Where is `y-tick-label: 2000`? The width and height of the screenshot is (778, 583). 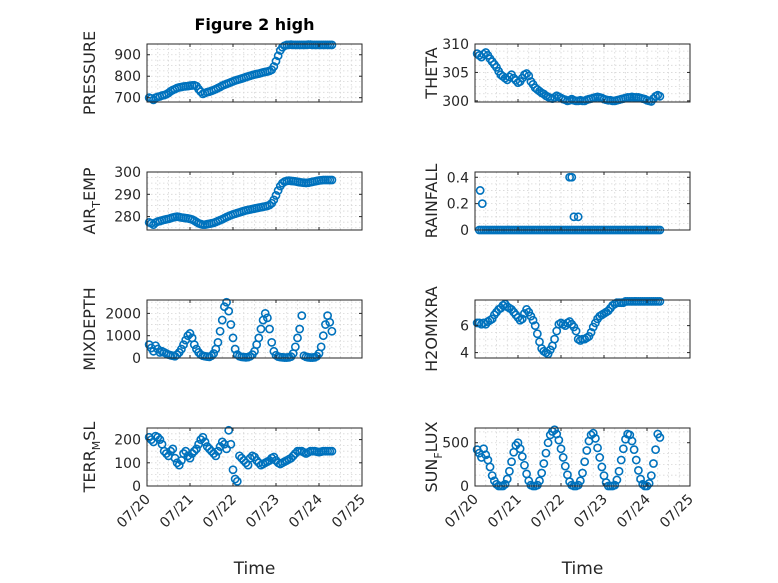
y-tick-label: 2000 is located at coordinates (123, 314).